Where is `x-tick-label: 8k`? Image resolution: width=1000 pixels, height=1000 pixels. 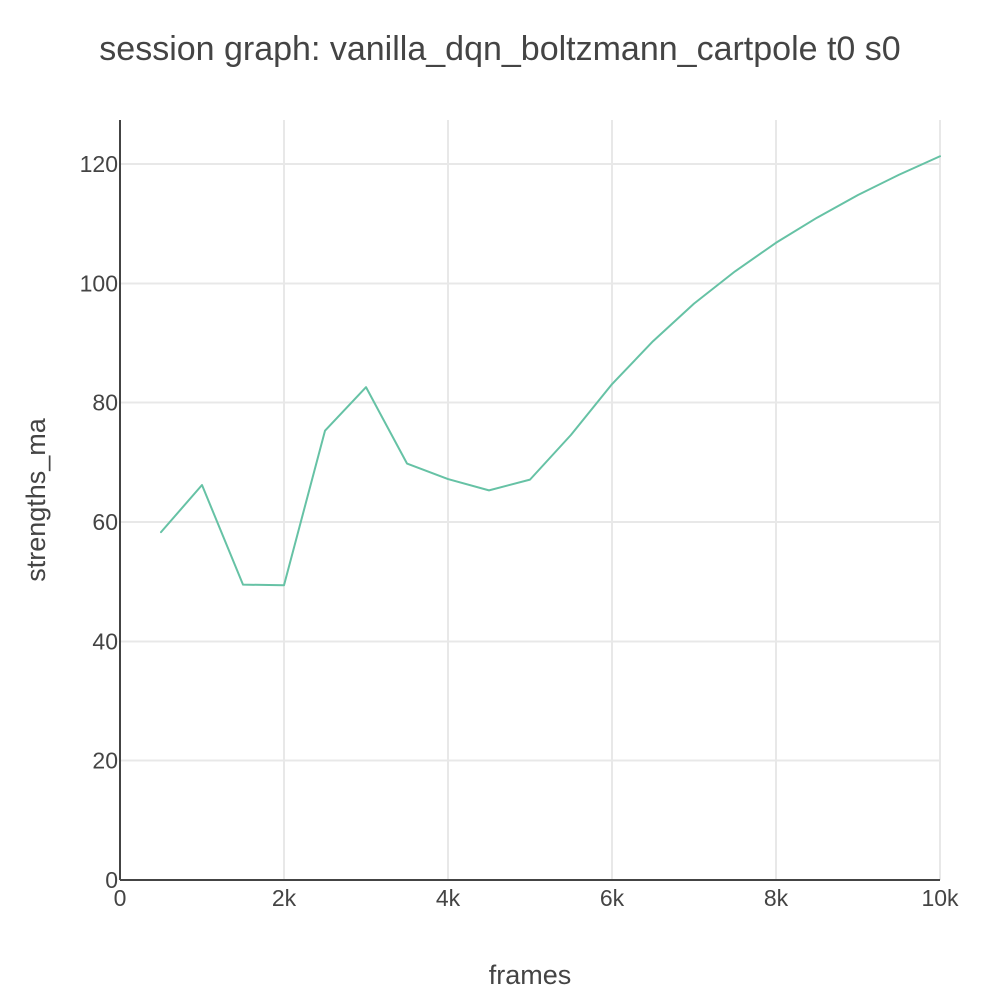
x-tick-label: 8k is located at coordinates (776, 898).